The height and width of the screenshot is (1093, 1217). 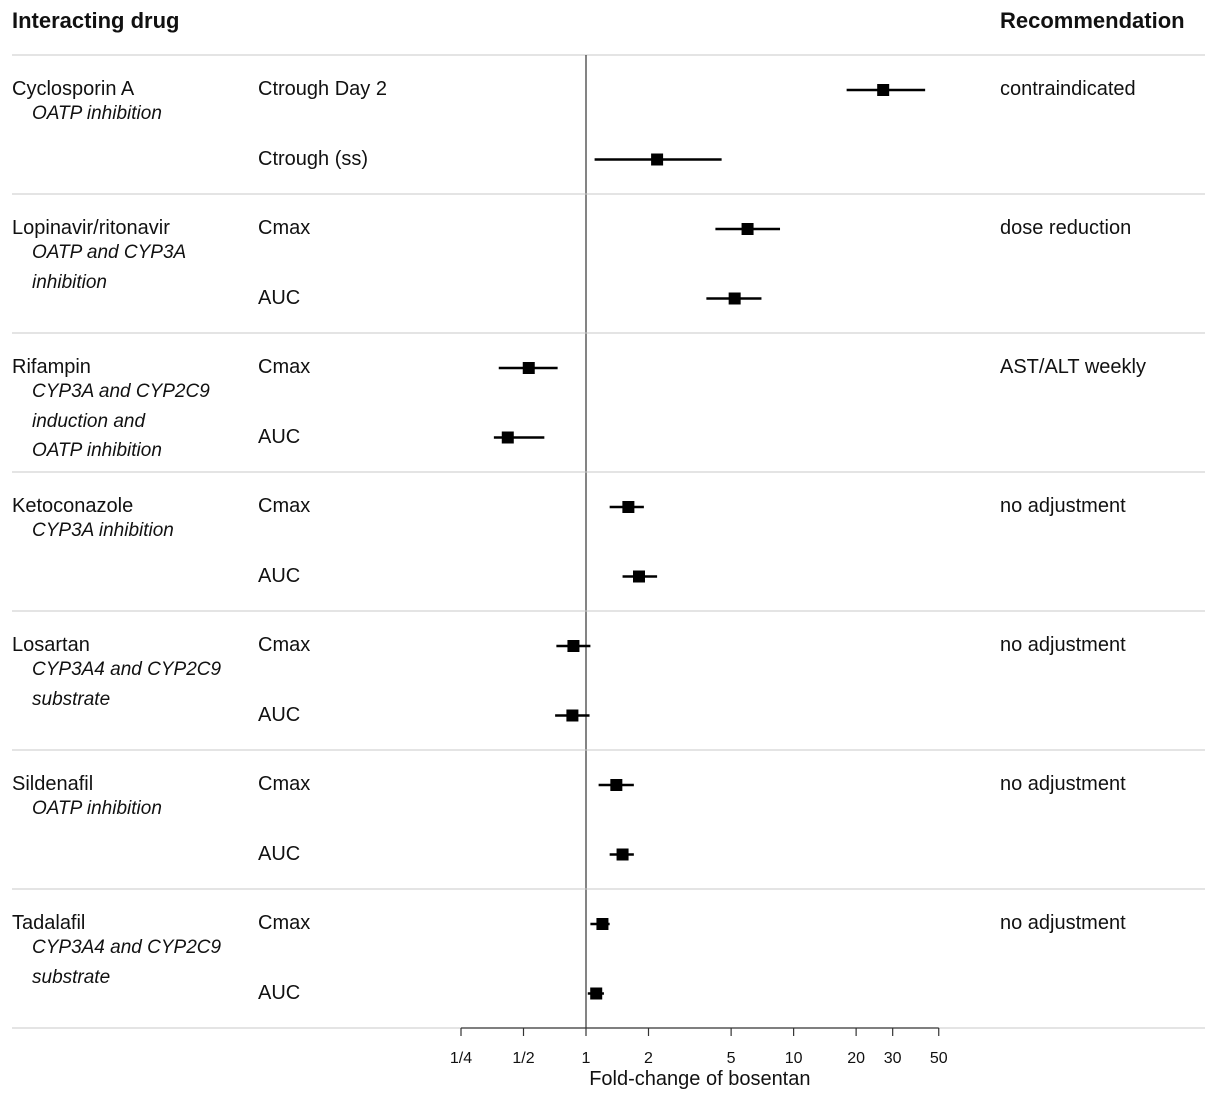 What do you see at coordinates (1068, 89) in the screenshot?
I see `recommendation: contraindicated` at bounding box center [1068, 89].